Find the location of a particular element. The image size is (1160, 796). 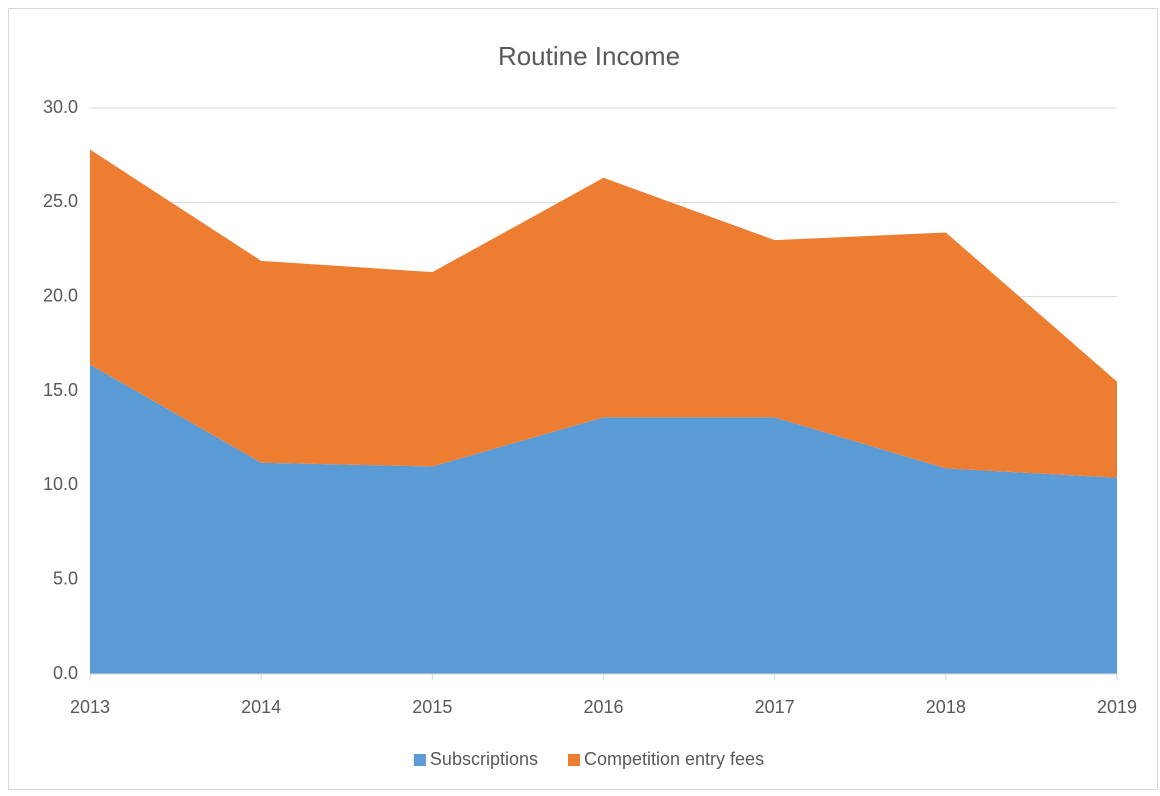

chart-title: Routine Income is located at coordinates (589, 56).